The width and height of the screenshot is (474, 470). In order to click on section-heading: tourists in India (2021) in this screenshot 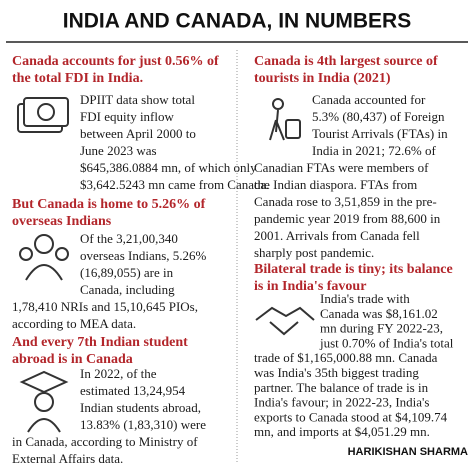, I will do `click(322, 78)`.